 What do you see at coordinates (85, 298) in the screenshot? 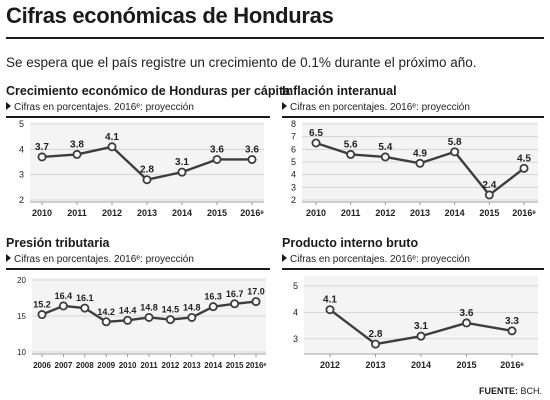
I see `data-label: 16.1` at bounding box center [85, 298].